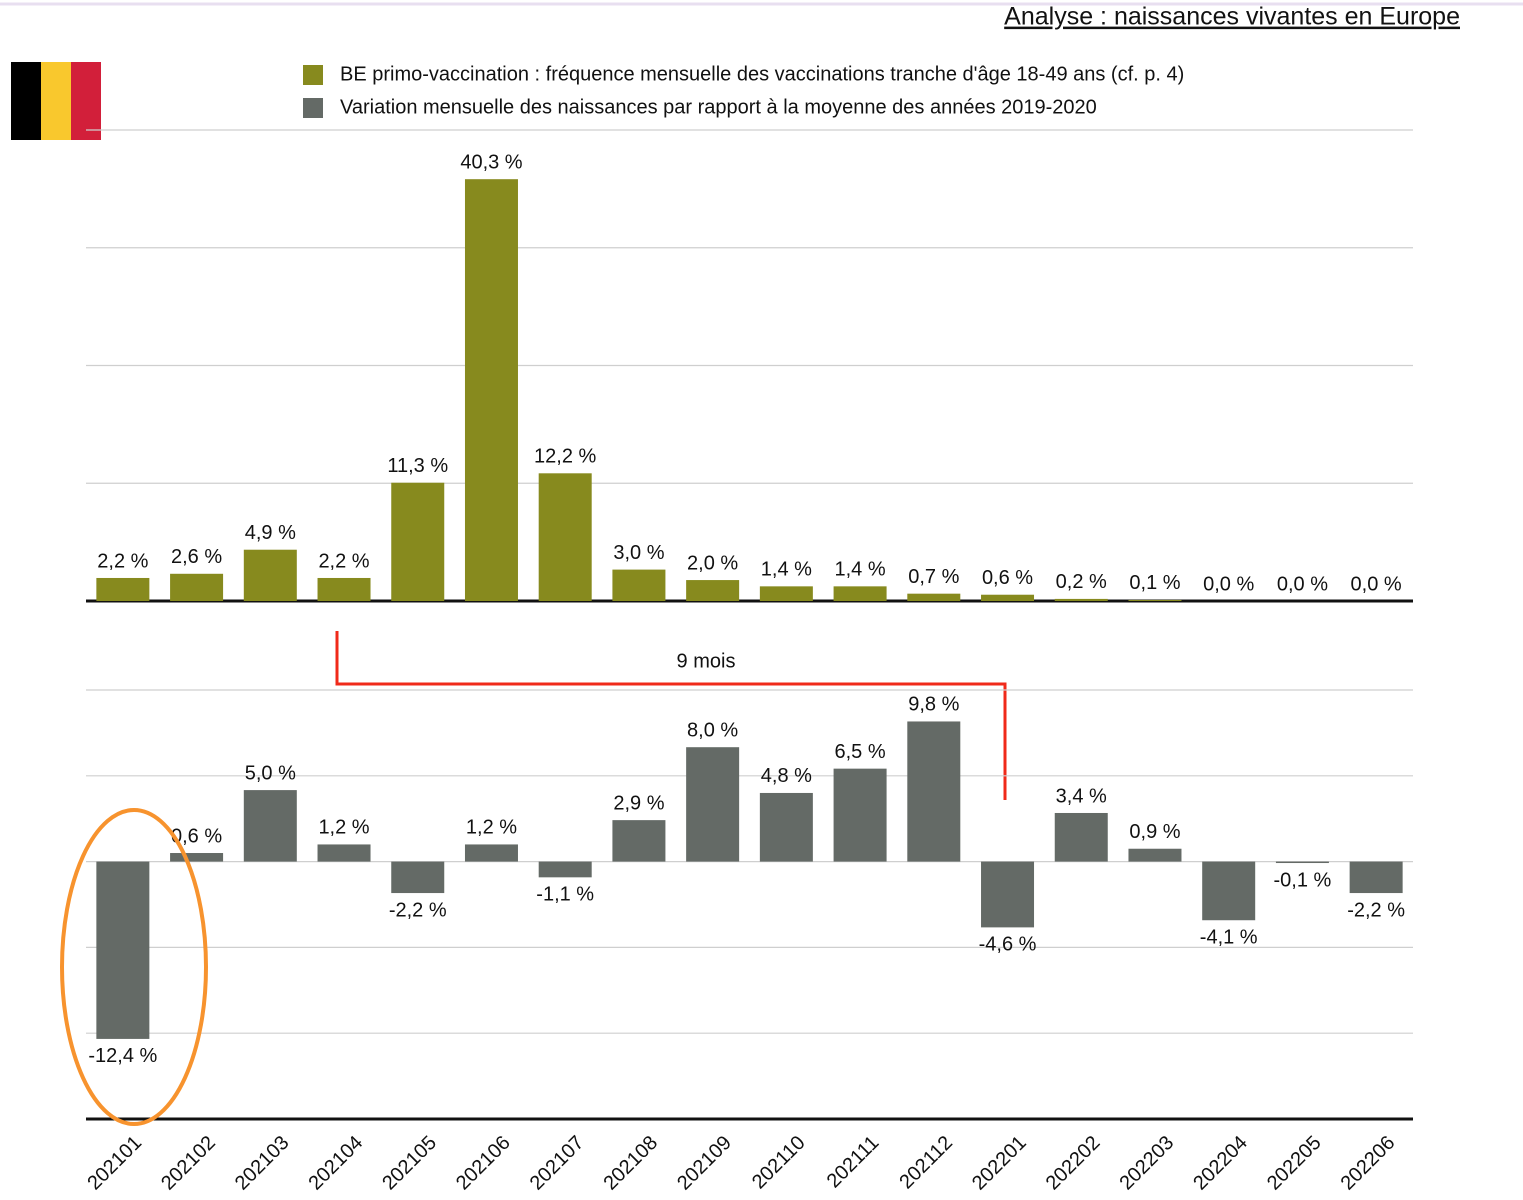 Image resolution: width=1523 pixels, height=1200 pixels. Describe the element at coordinates (999, 1163) in the screenshot. I see `x-tick-label: 202201` at that location.